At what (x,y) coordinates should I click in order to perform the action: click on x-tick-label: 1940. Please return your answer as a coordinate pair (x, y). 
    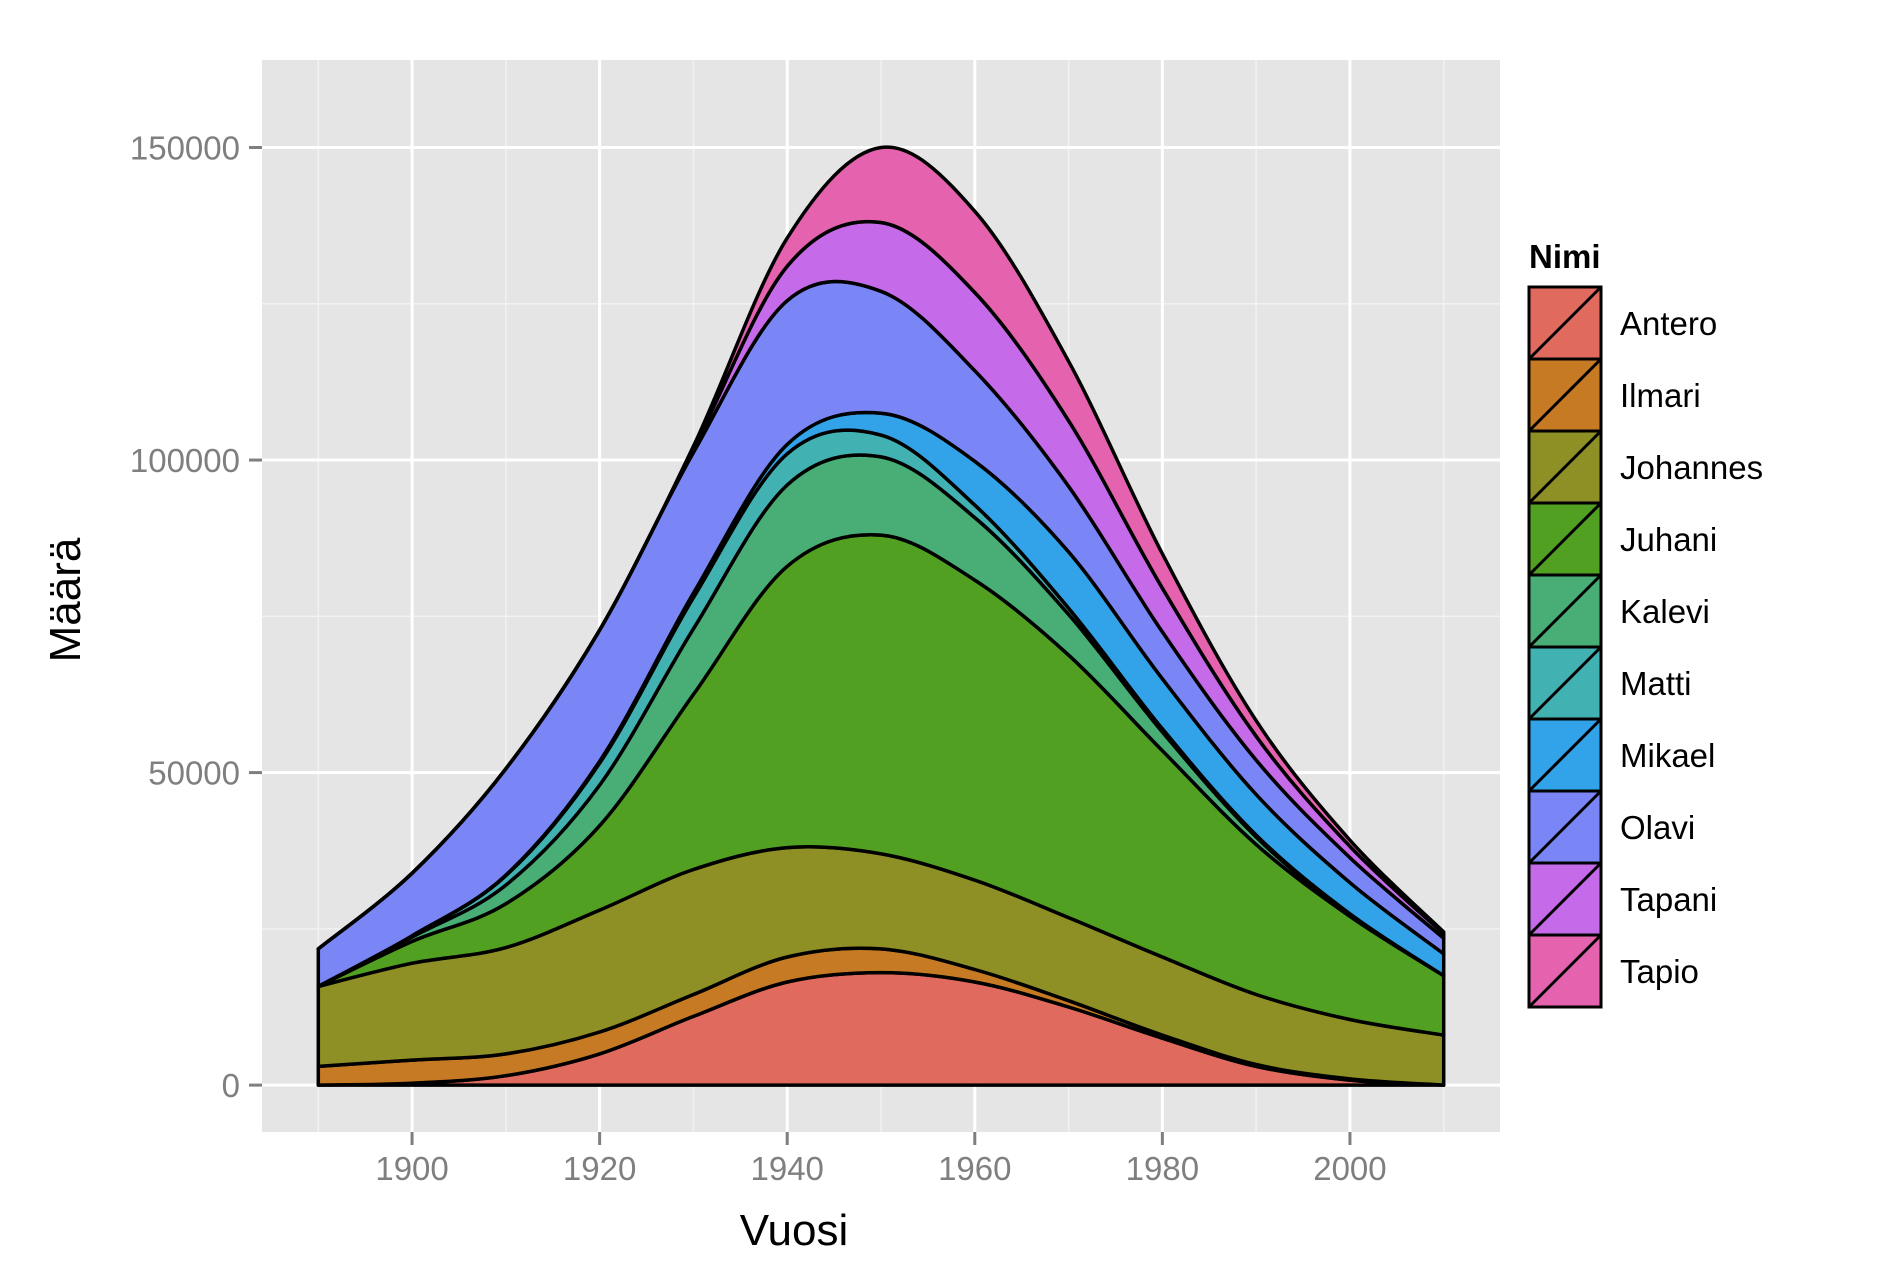
    Looking at the image, I should click on (787, 1168).